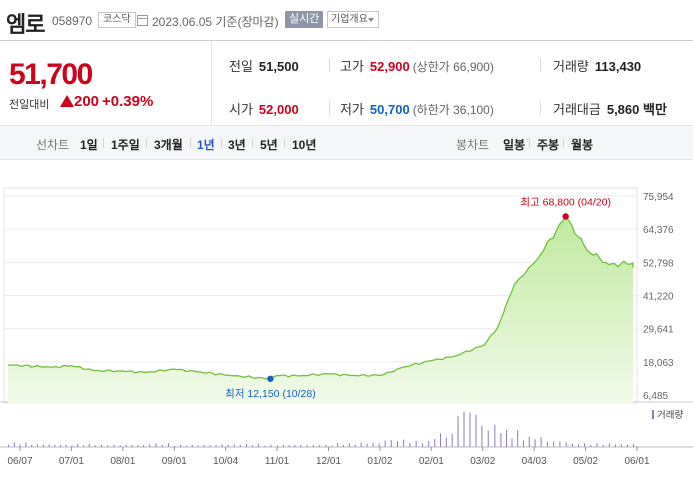  What do you see at coordinates (125, 145) in the screenshot?
I see `period-1w: 1주일` at bounding box center [125, 145].